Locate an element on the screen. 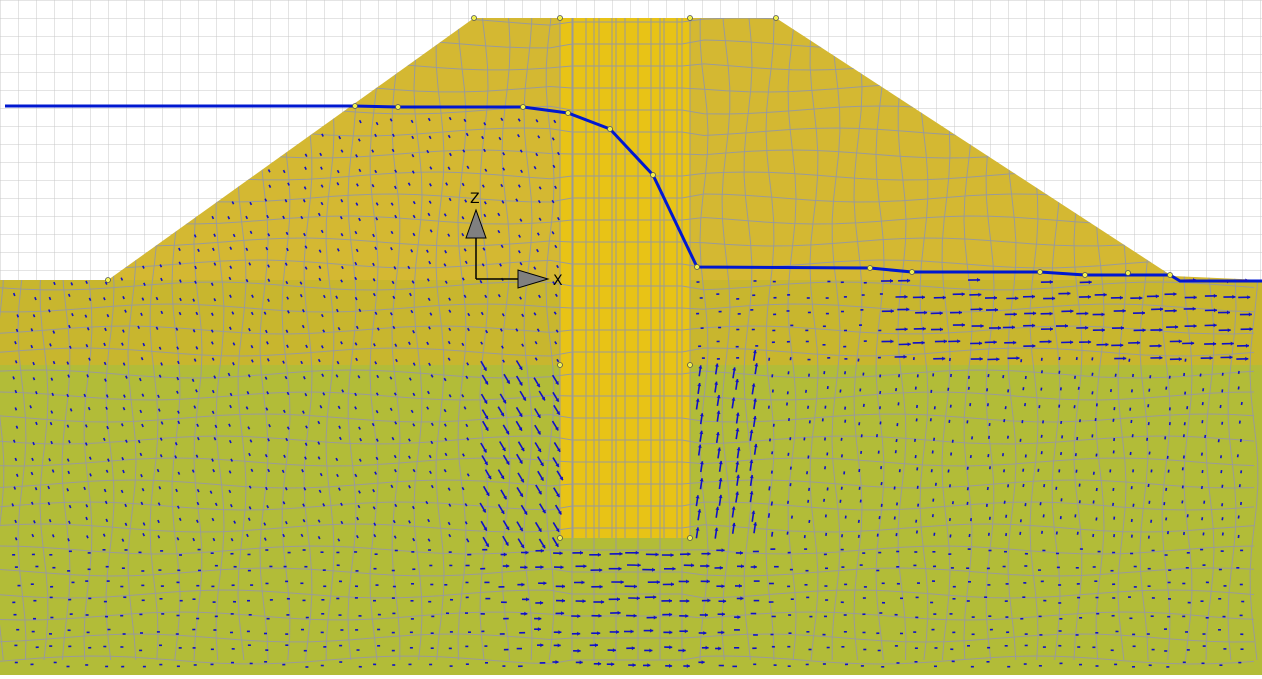 The width and height of the screenshot is (1262, 679). z-axis-label: Z is located at coordinates (475, 199).